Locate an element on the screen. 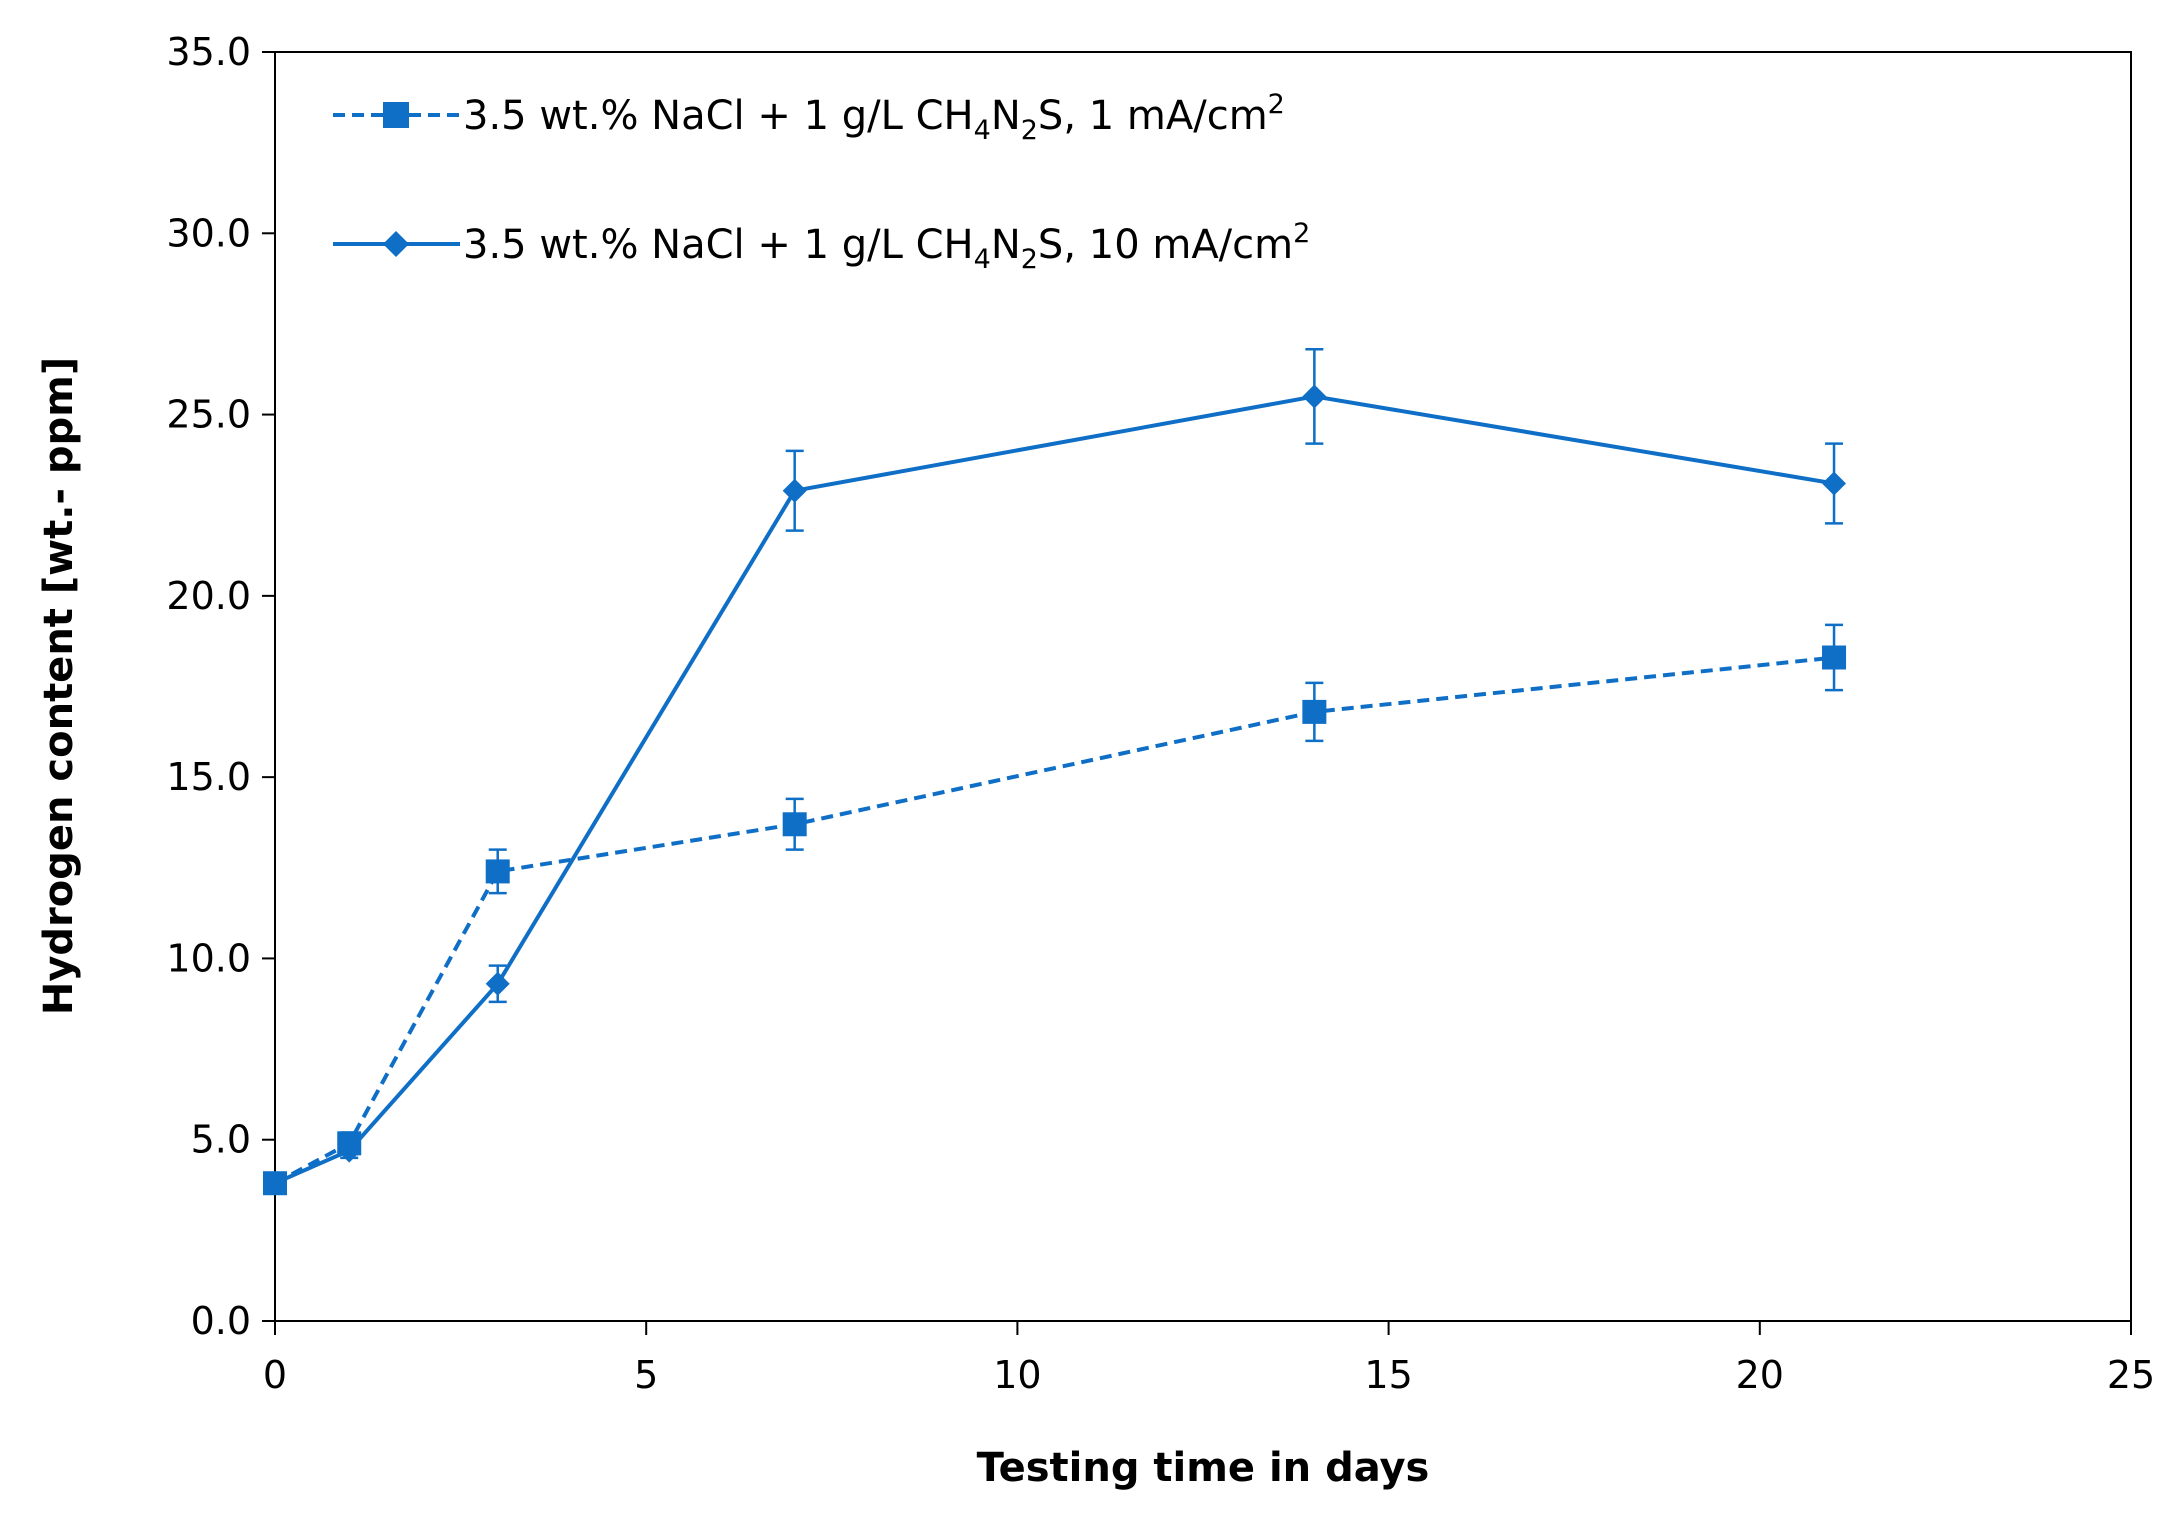 The height and width of the screenshot is (1523, 2174). x-tick-label-25: 25 is located at coordinates (2131, 1375).